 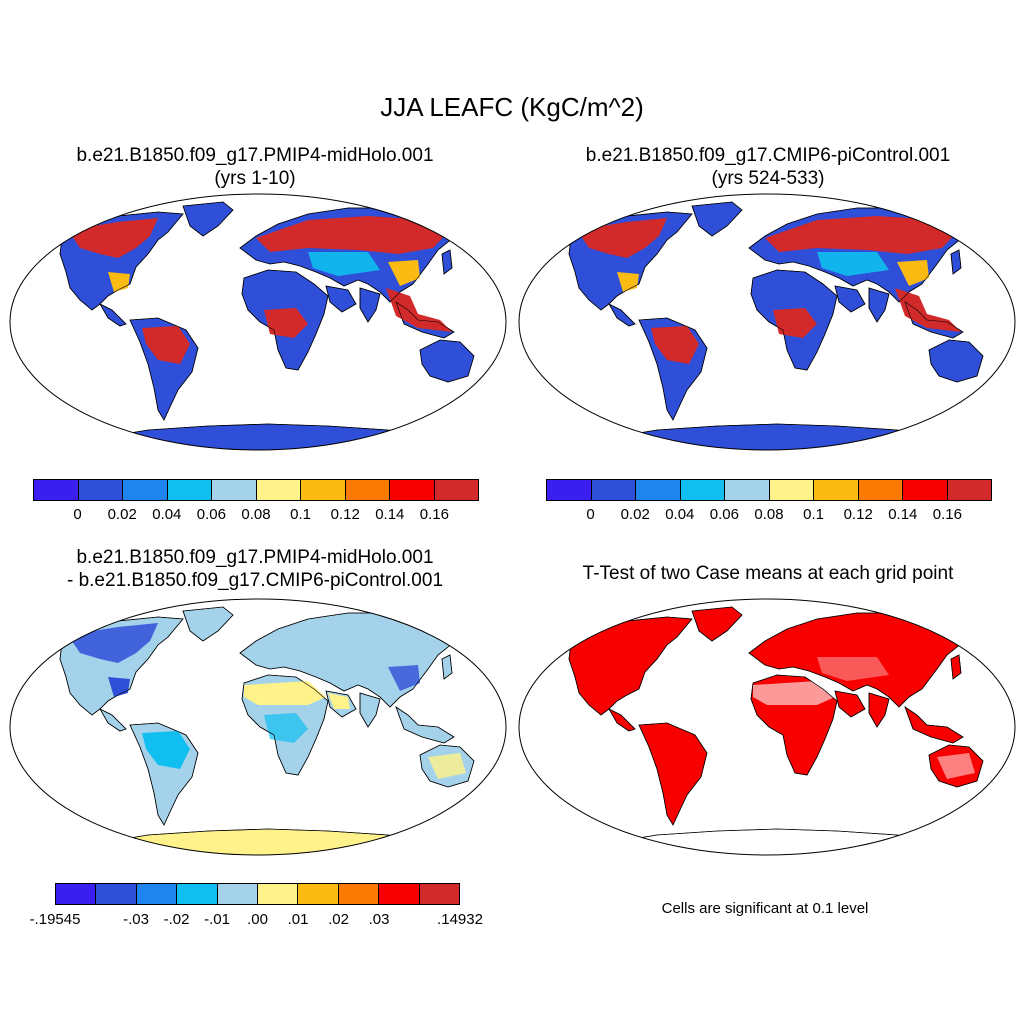 What do you see at coordinates (136, 919) in the screenshot?
I see `colorbar-tick-label: -.03` at bounding box center [136, 919].